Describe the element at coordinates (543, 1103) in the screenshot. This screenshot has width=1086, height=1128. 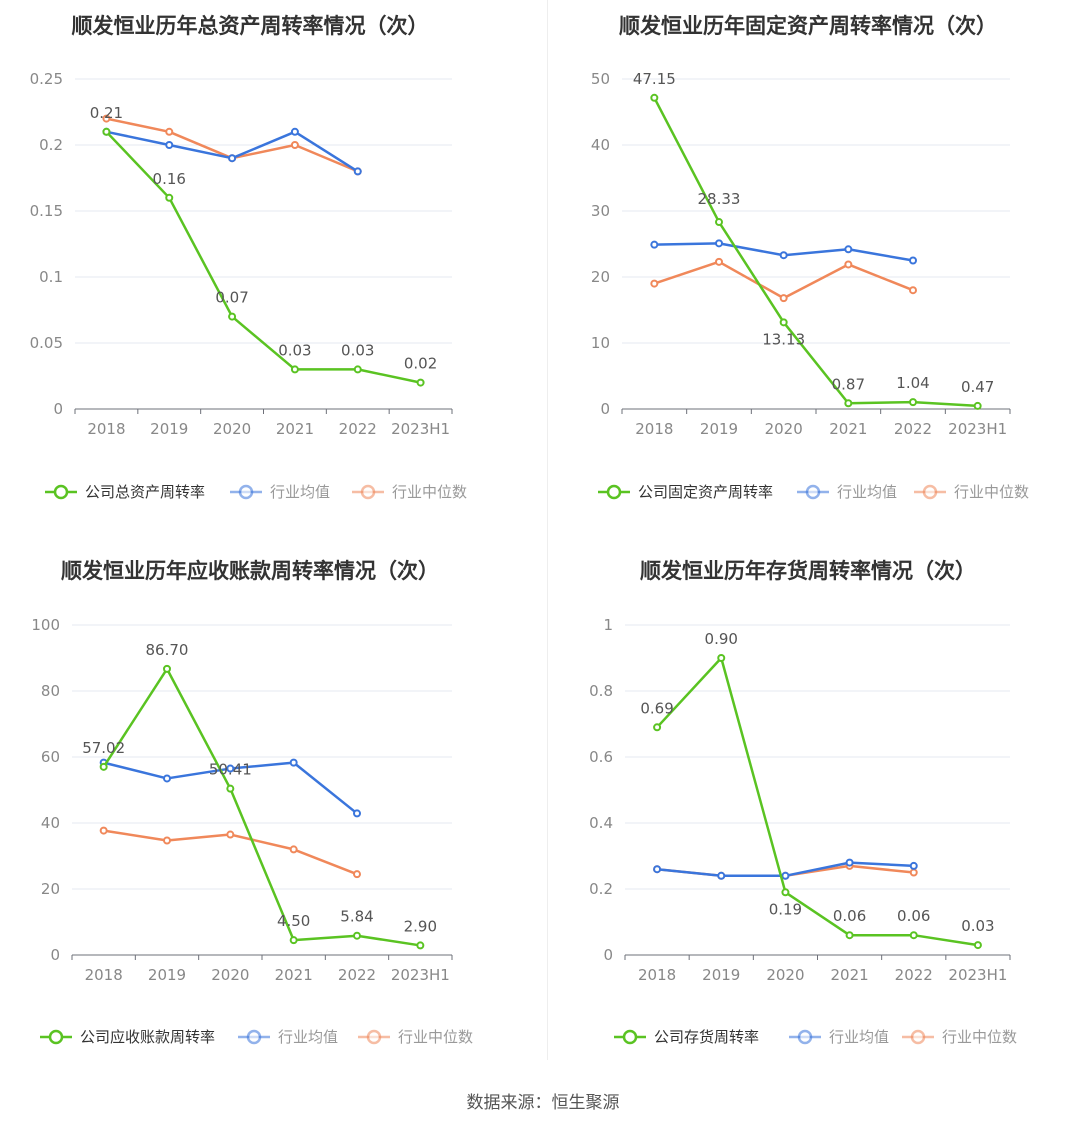
I see `data-source-note: 数据来源：恒生聚源` at that location.